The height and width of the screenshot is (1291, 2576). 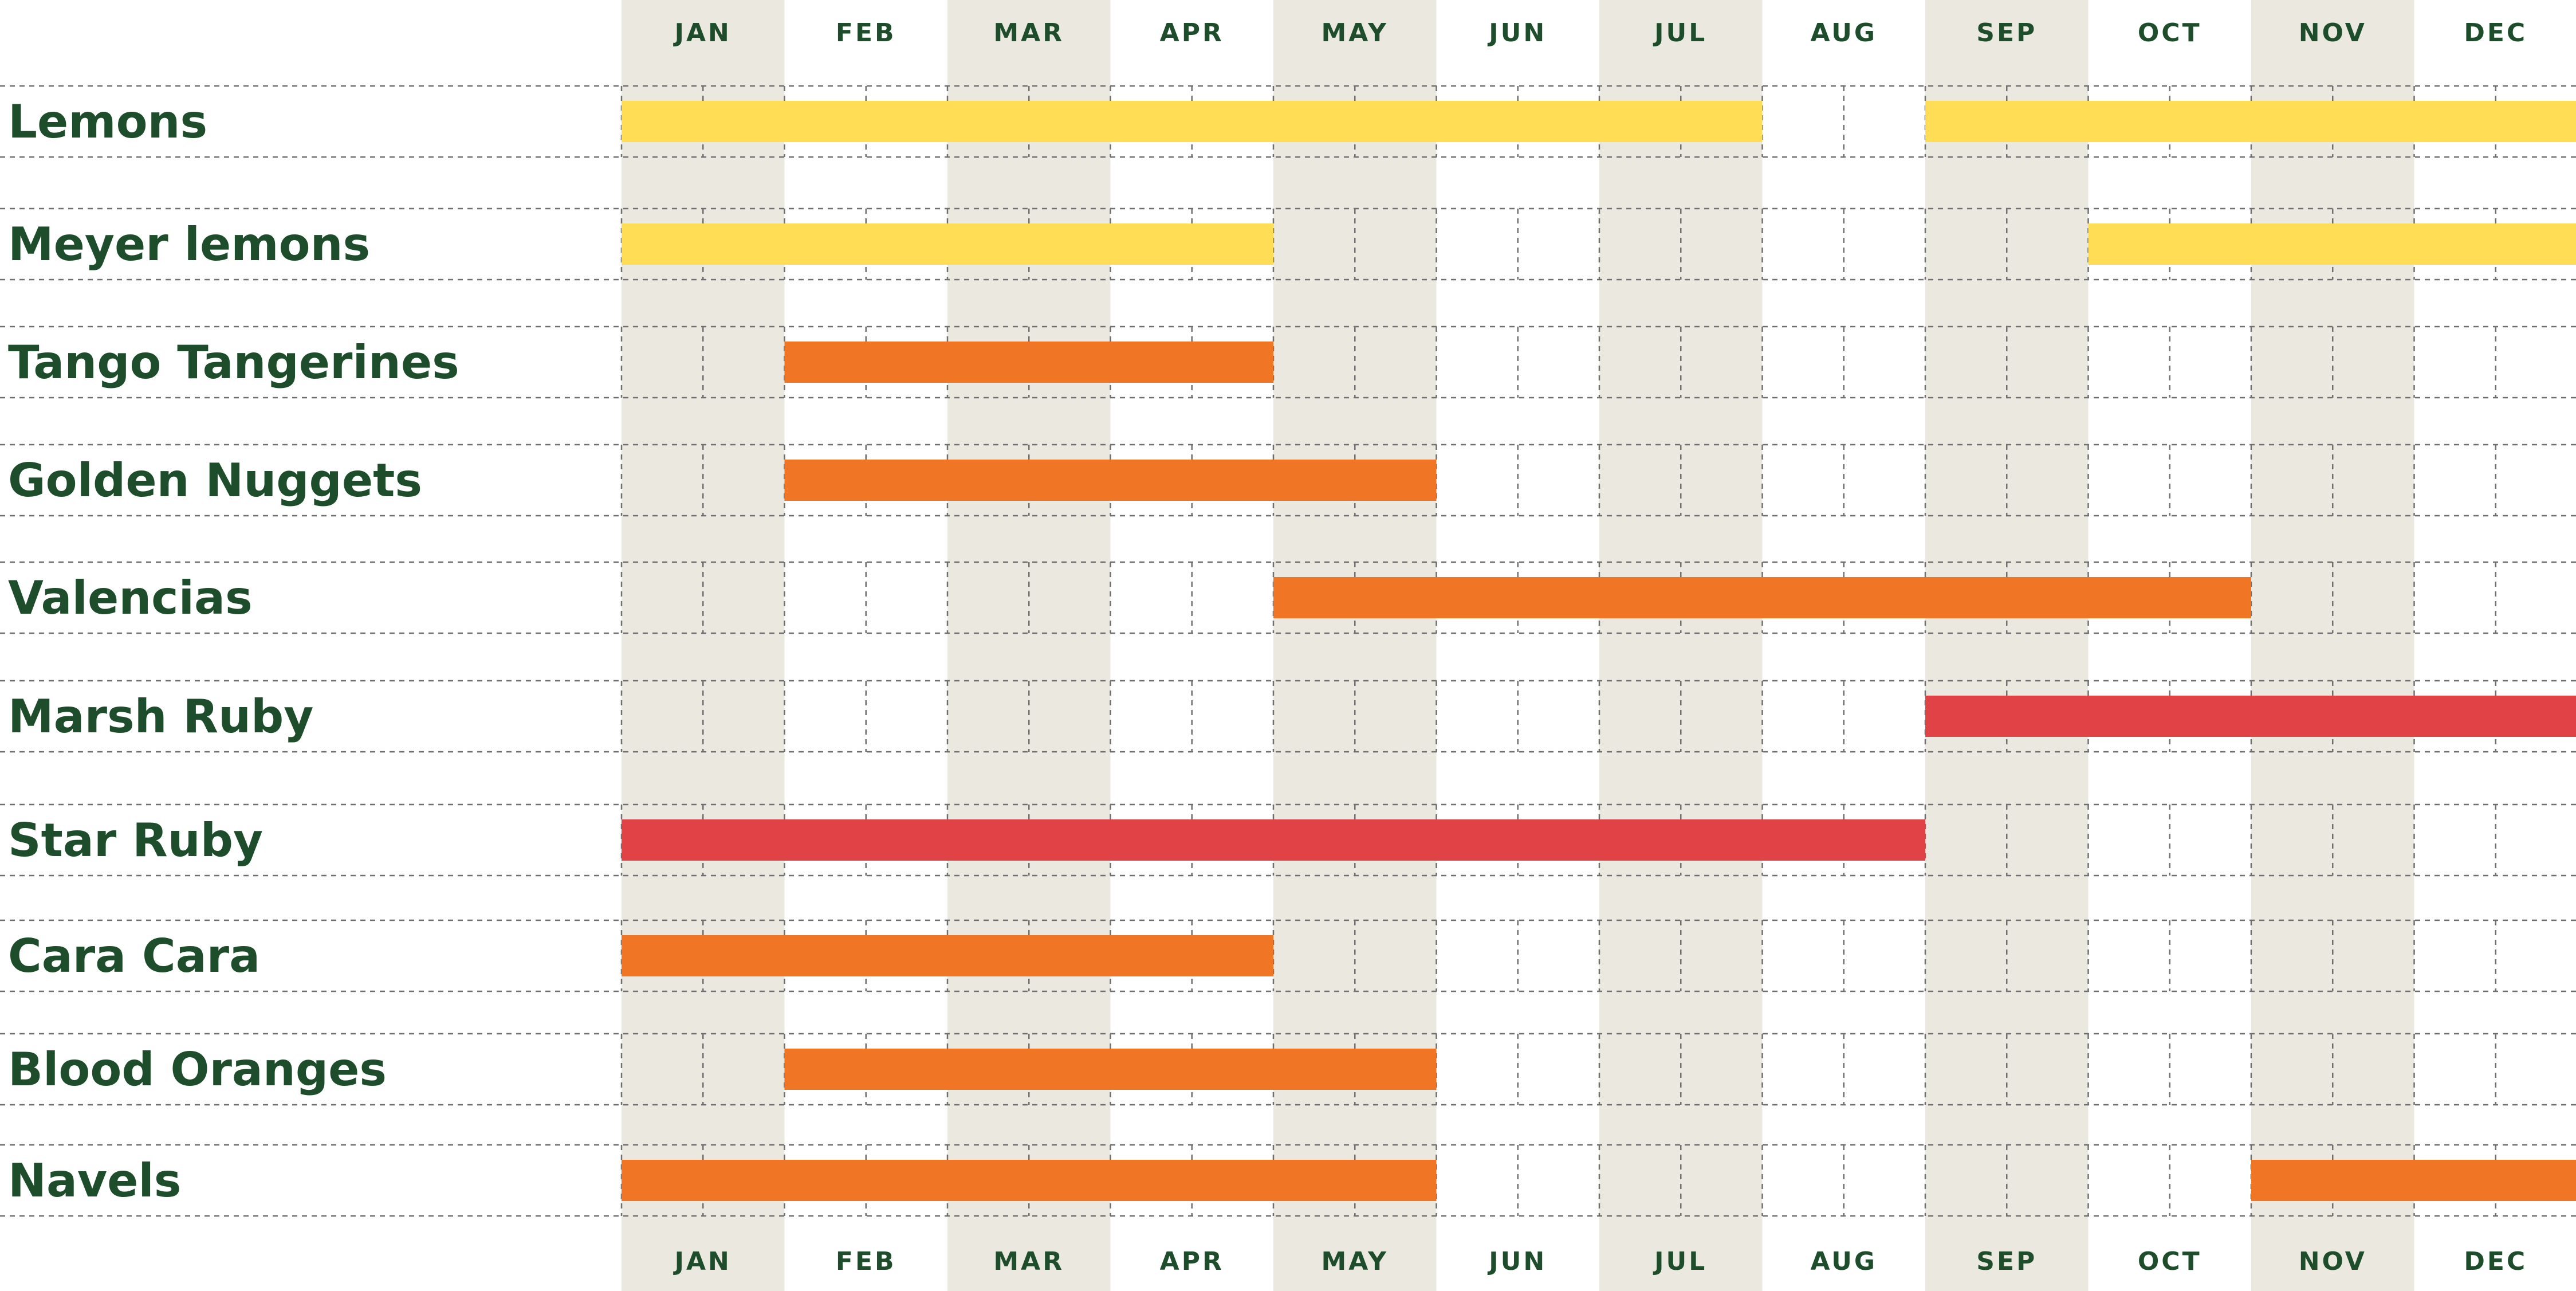 I want to click on month-label-bottom-nov: NOV, so click(x=2333, y=1261).